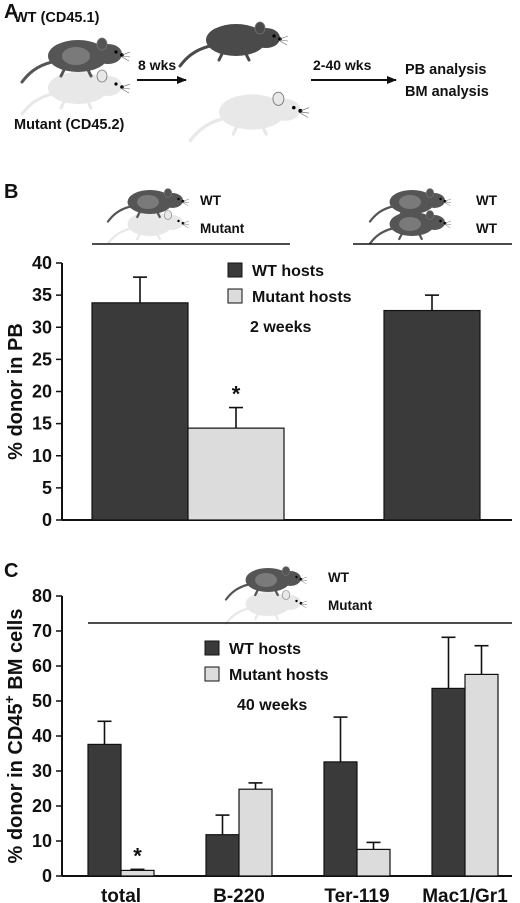 This screenshot has width=520, height=903. I want to click on pair2-bottom-label: WT, so click(487, 228).